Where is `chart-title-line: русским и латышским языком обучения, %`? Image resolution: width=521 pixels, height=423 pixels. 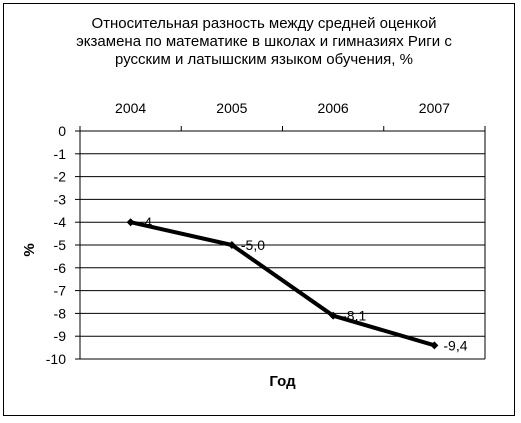 chart-title-line: русским и латышским языком обучения, % is located at coordinates (264, 59).